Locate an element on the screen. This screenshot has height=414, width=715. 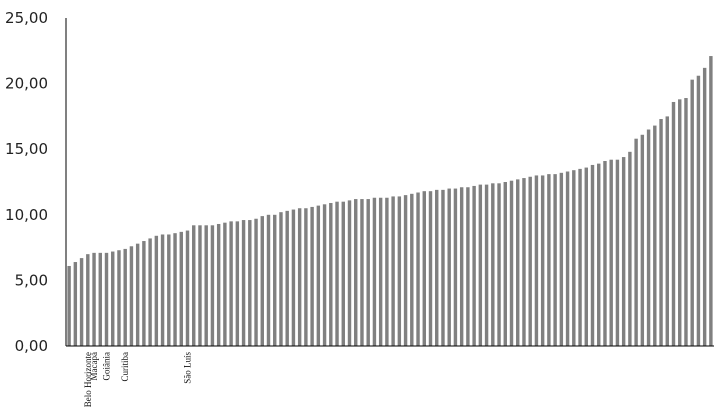
y-axis-ticks: 0,00 5,00 10,00 15,00 20,00 25,00 is located at coordinates (26, 182).